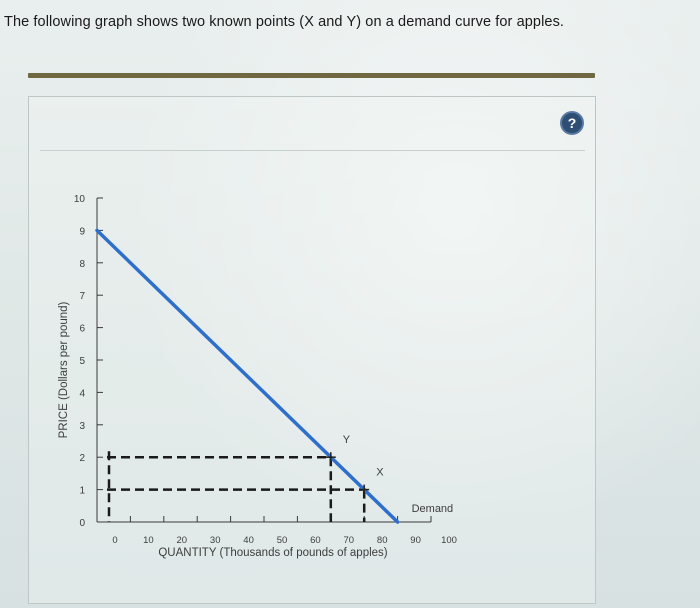  I want to click on y-tick-label: 1, so click(82, 491).